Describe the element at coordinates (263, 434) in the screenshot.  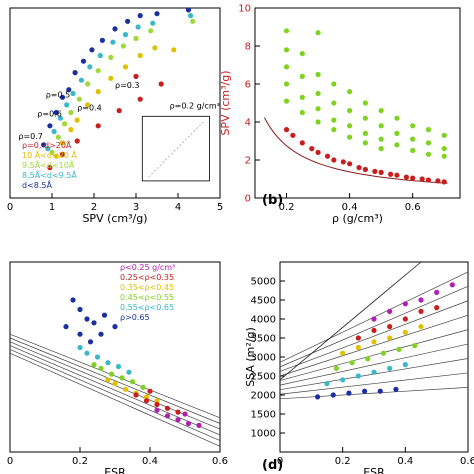
I see `y-tick-label: 1000` at that location.